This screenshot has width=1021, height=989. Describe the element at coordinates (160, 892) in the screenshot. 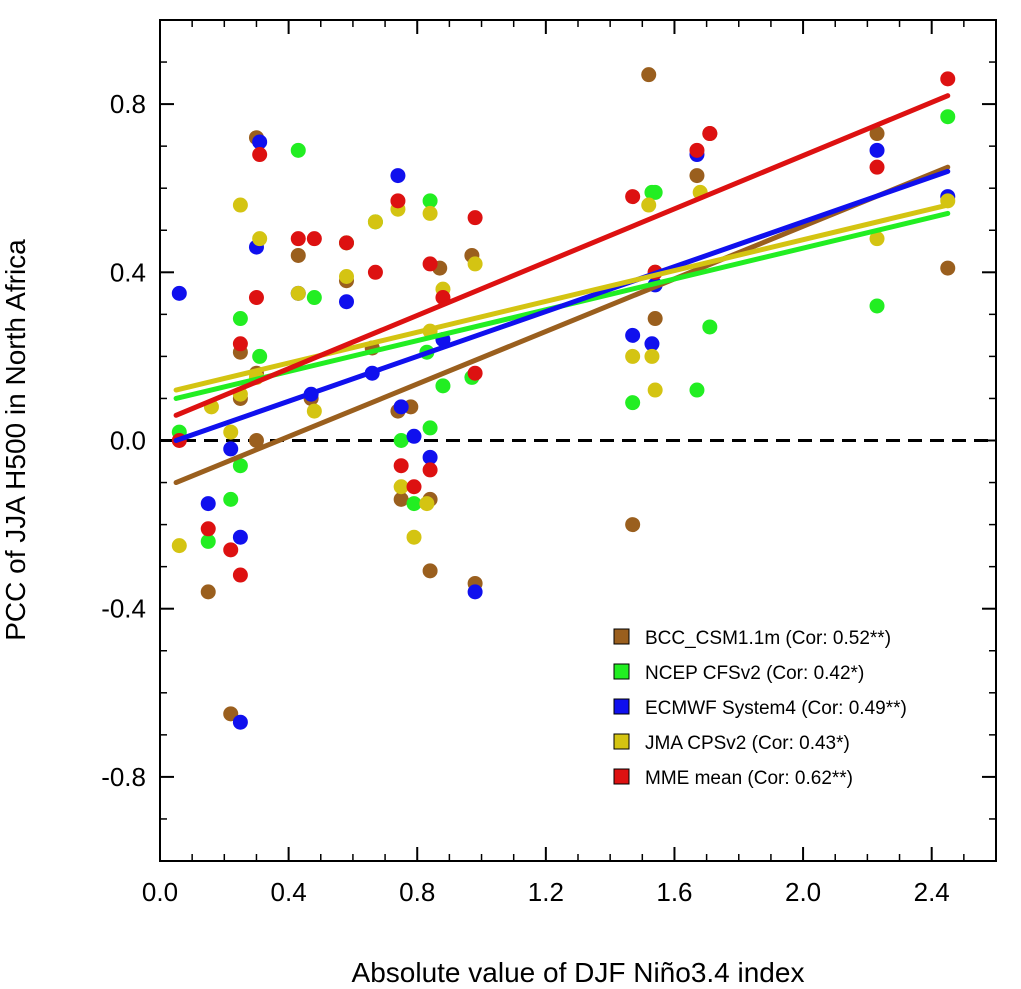

I see `x-tick-label: 0.0` at that location.